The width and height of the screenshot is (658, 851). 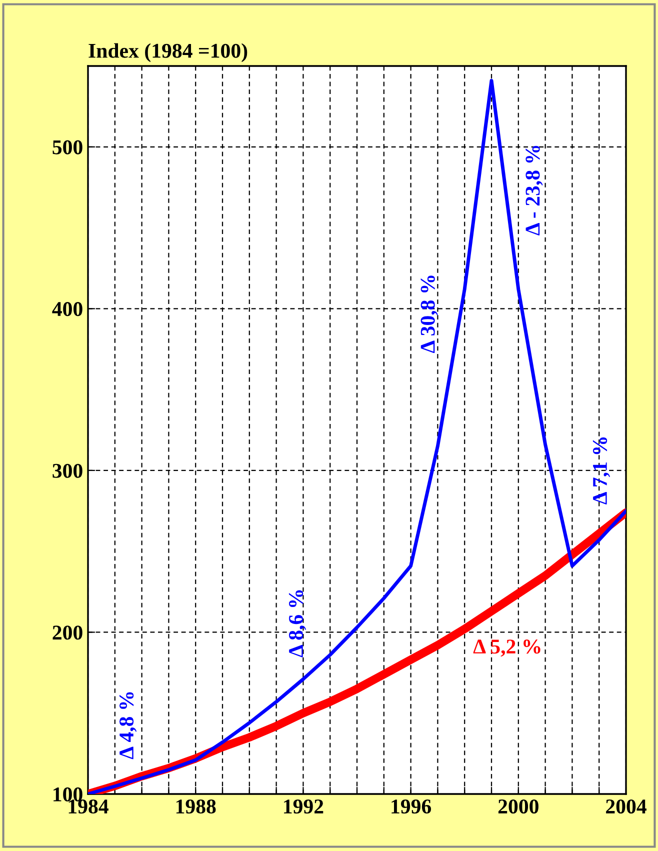 What do you see at coordinates (67, 147) in the screenshot?
I see `y-tick-label: 500` at bounding box center [67, 147].